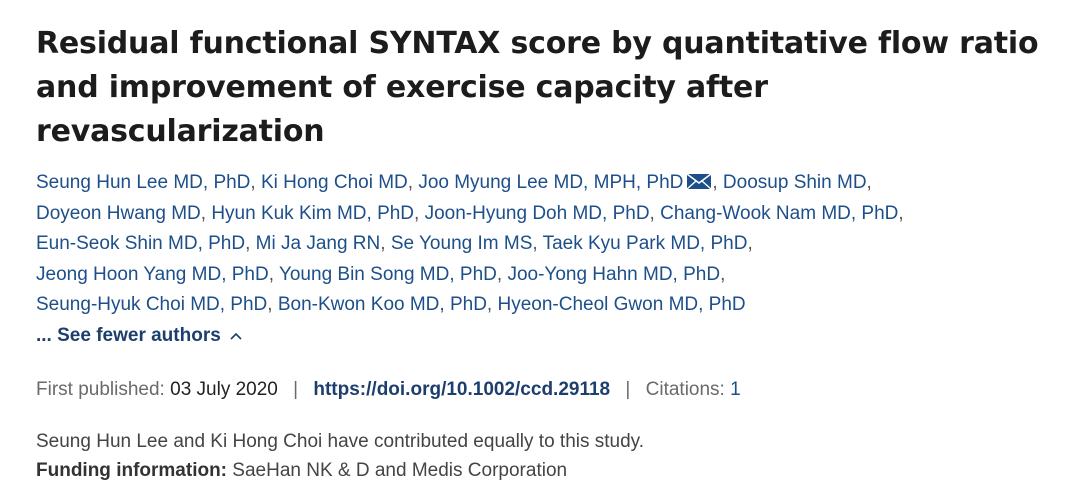 The image size is (1080, 485). I want to click on see-fewer-authors-button: ... See fewer authors, so click(139, 336).